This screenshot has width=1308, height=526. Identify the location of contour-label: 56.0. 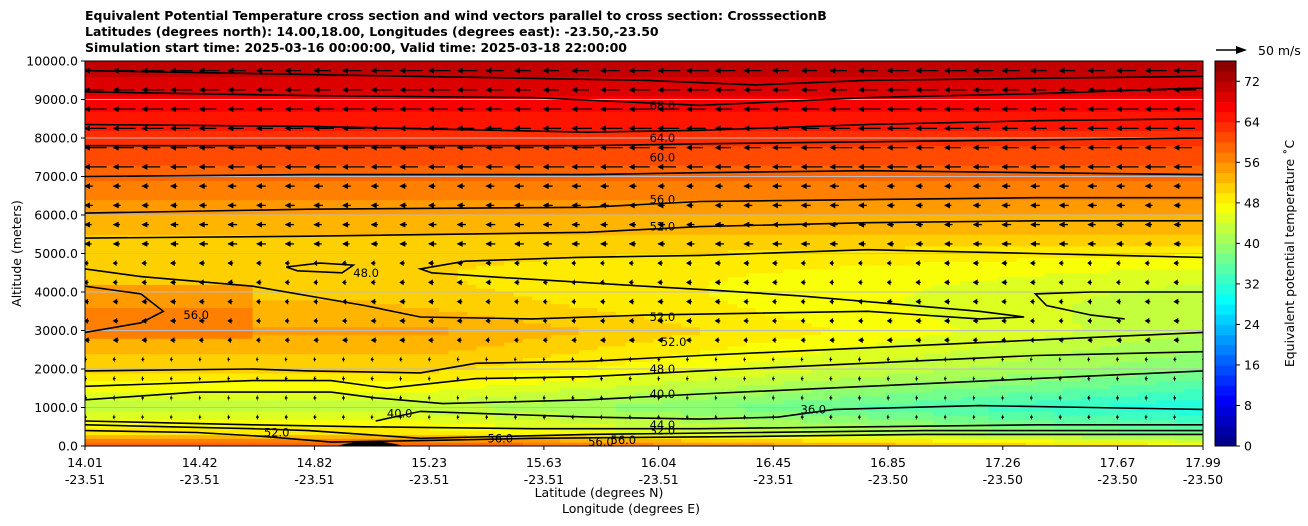
(501, 438).